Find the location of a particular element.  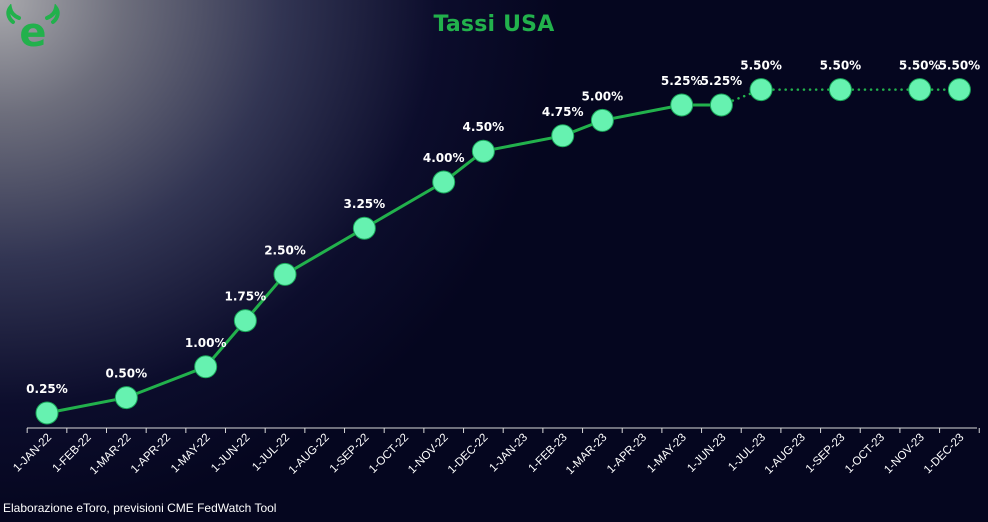

x-tick-label: 1-MAR-22 is located at coordinates (111, 455).